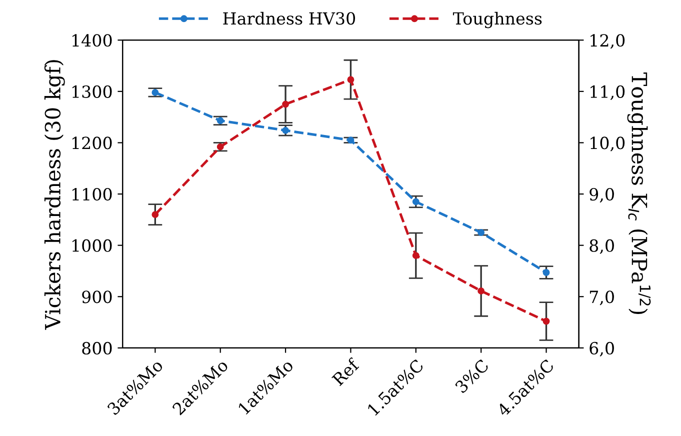 Image resolution: width=681 pixels, height=436 pixels. What do you see at coordinates (92, 91) in the screenshot?
I see `y-tick-label: 1300` at bounding box center [92, 91].